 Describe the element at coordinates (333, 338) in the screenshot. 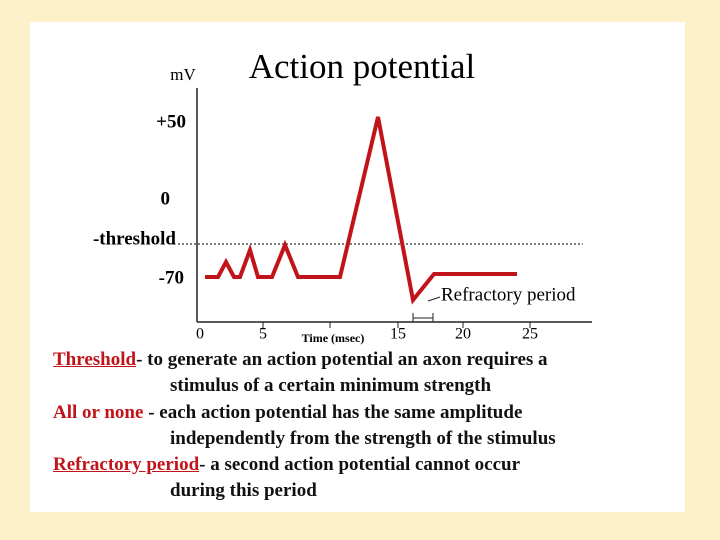

I see `x-axis-label: Time (msec)` at that location.